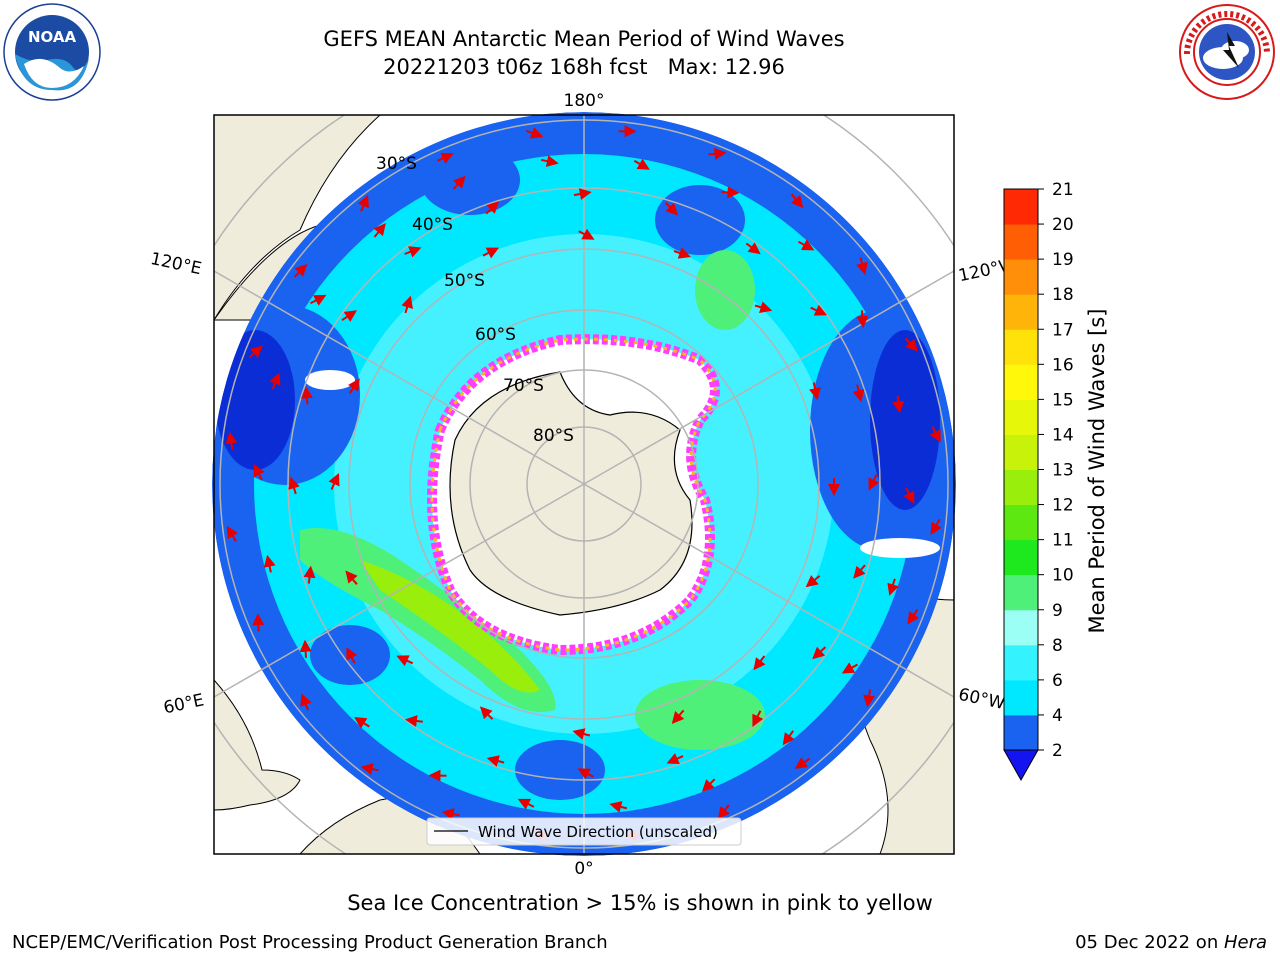 Image resolution: width=1280 pixels, height=960 pixels. What do you see at coordinates (52, 37) in the screenshot?
I see `noaa-logo-text: NOAA` at bounding box center [52, 37].